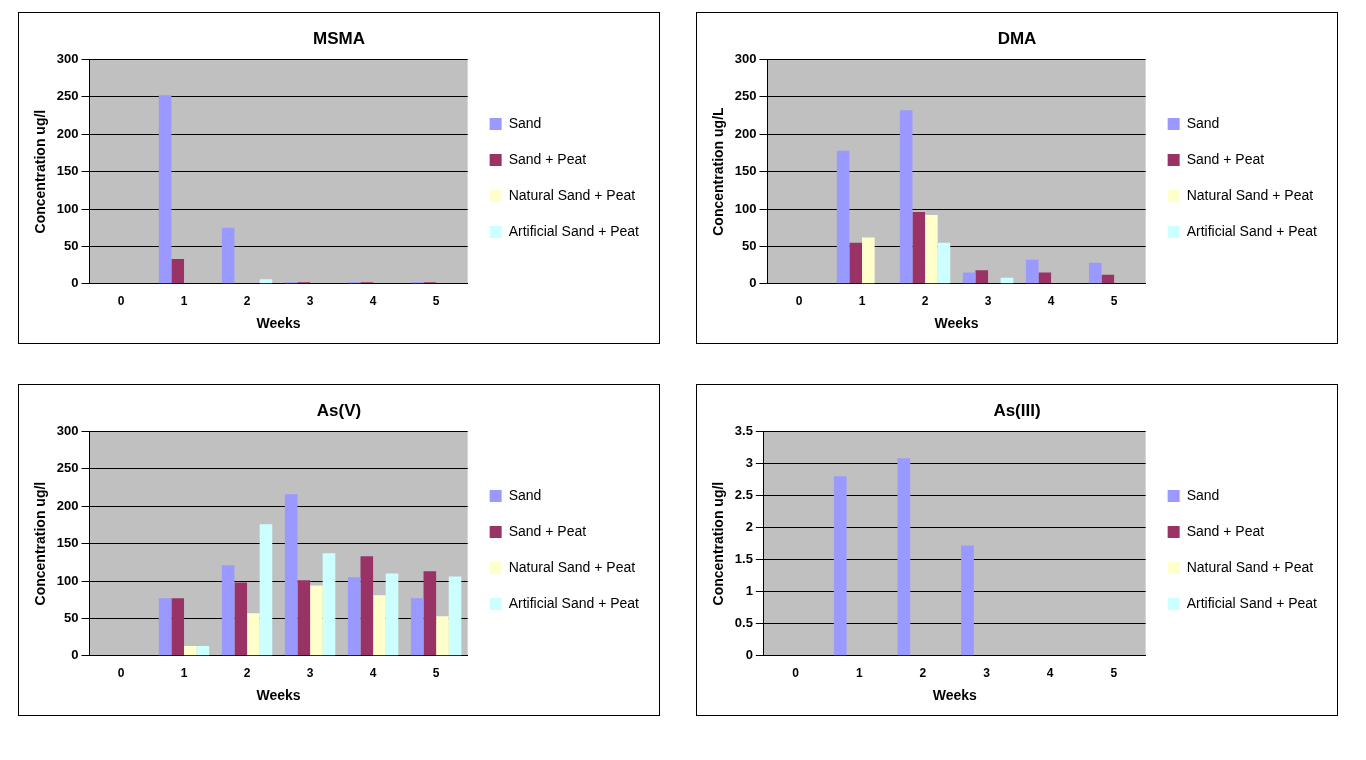 The height and width of the screenshot is (760, 1366). What do you see at coordinates (718, 171) in the screenshot?
I see `y-axis-title: Concentration ug/L` at bounding box center [718, 171].